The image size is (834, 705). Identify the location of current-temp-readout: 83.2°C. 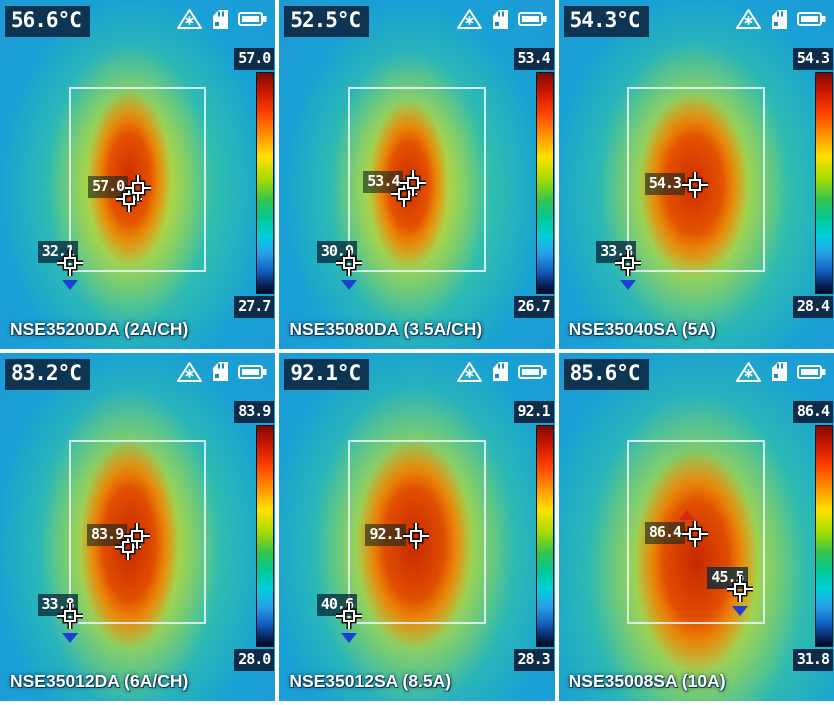
(47, 374).